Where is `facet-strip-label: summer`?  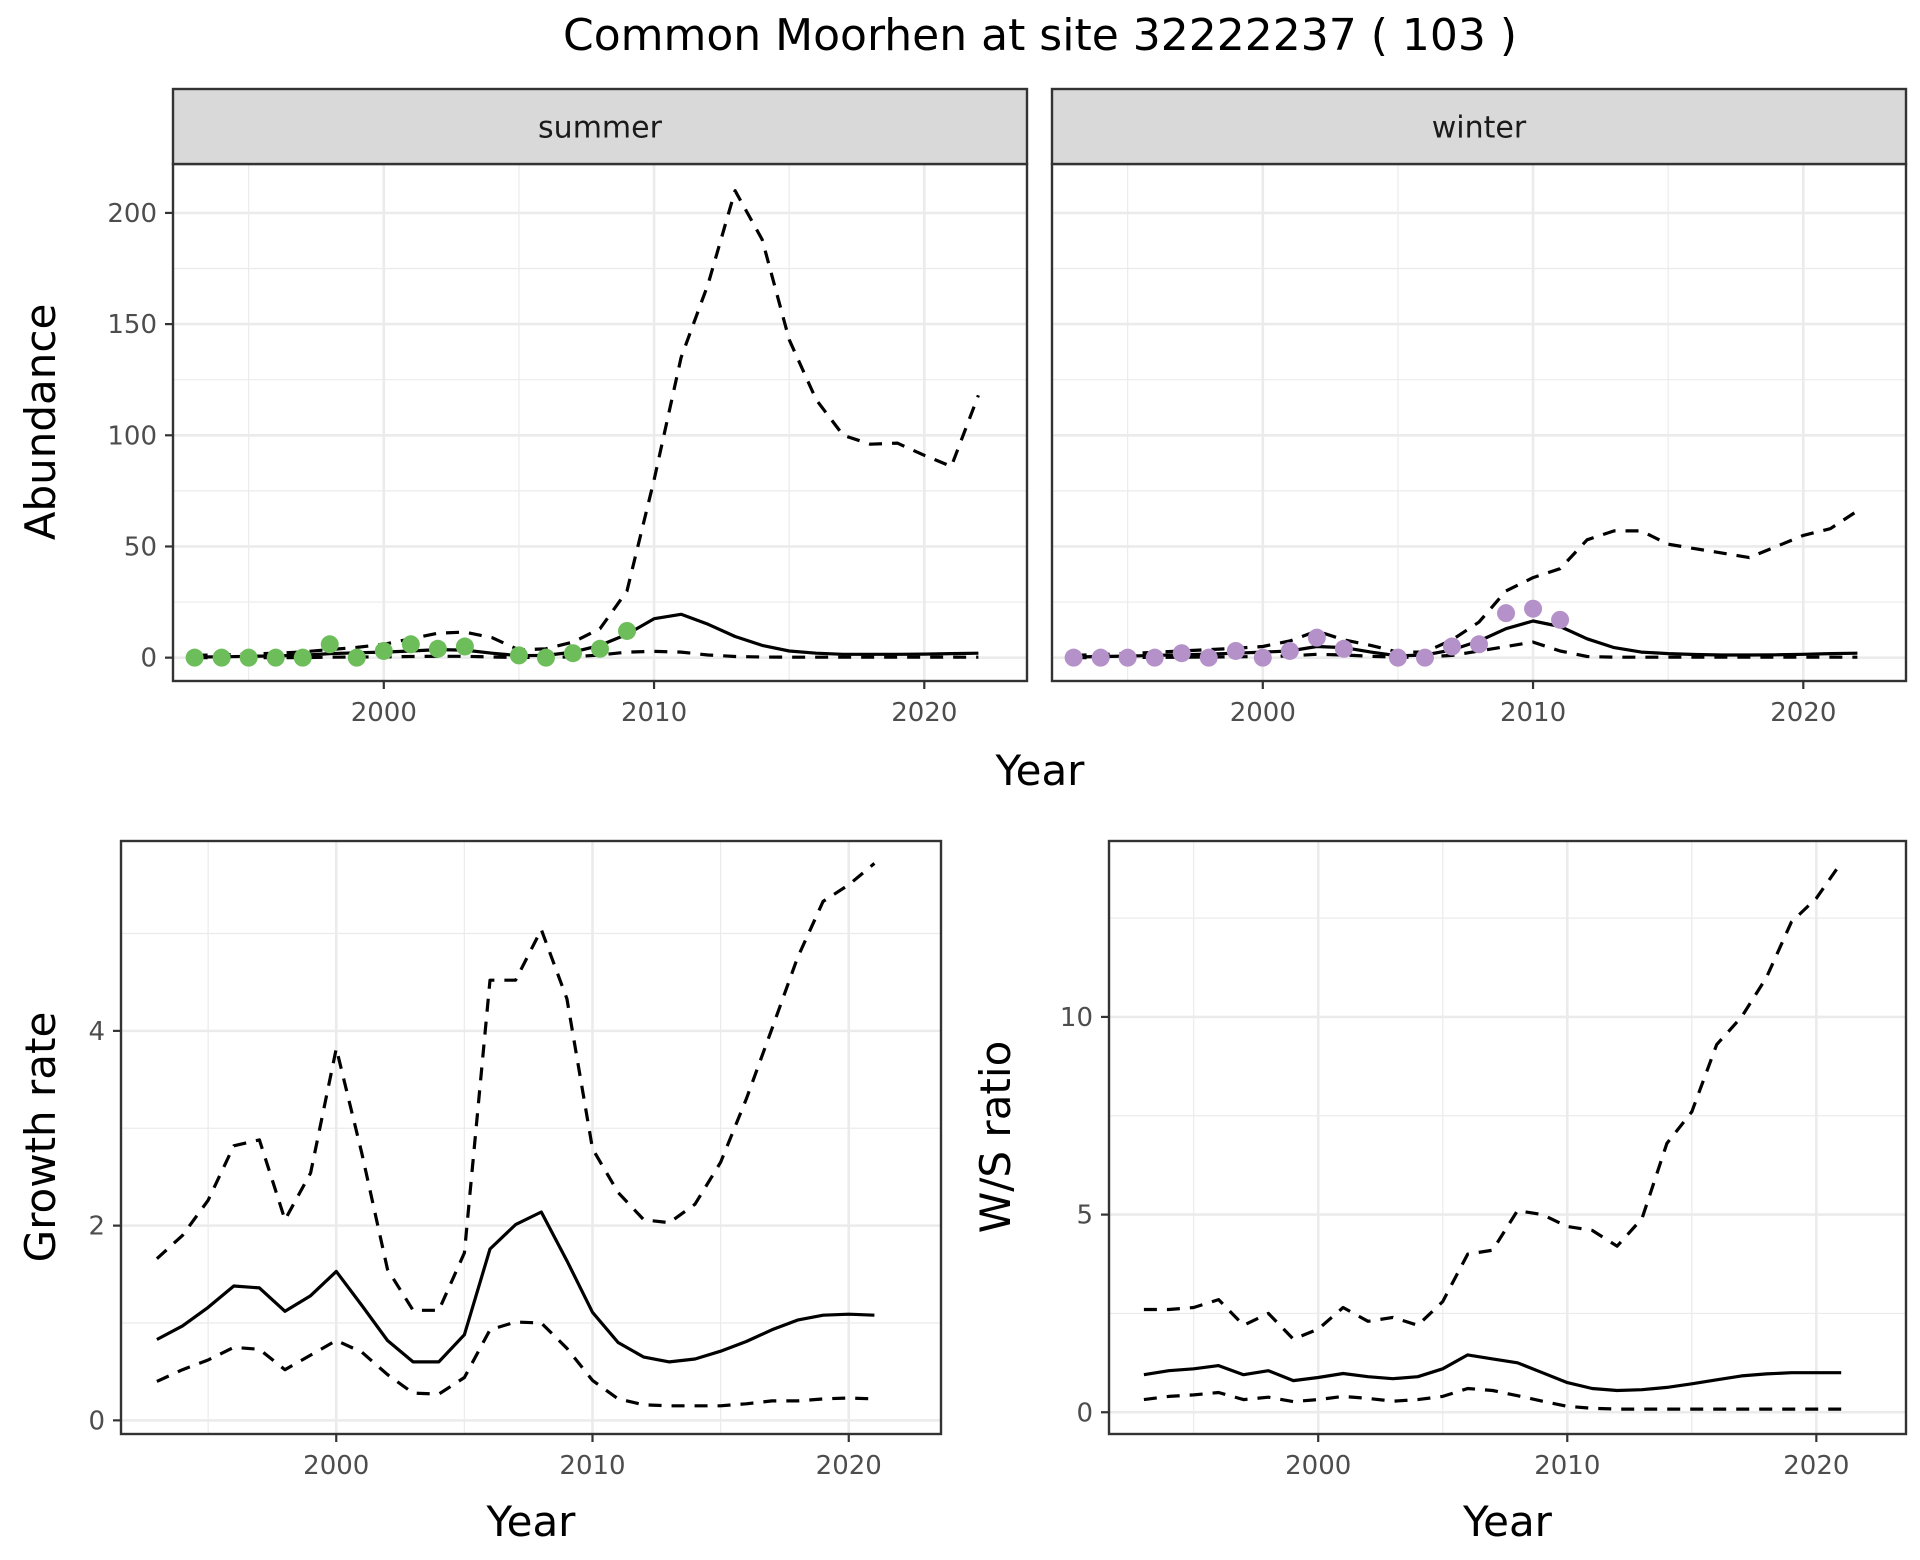
facet-strip-label: summer is located at coordinates (600, 128).